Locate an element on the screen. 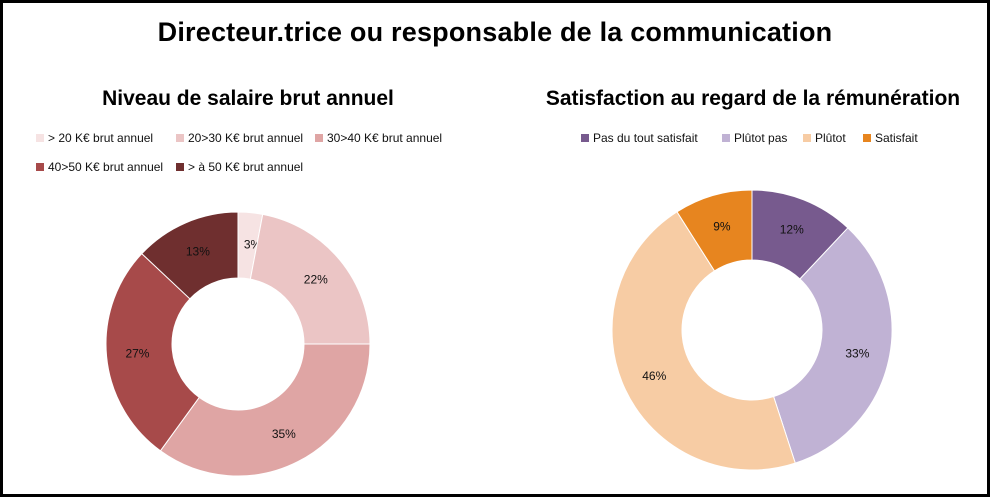  salary-chart-title: Niveau de salaire brut annuel is located at coordinates (248, 98).